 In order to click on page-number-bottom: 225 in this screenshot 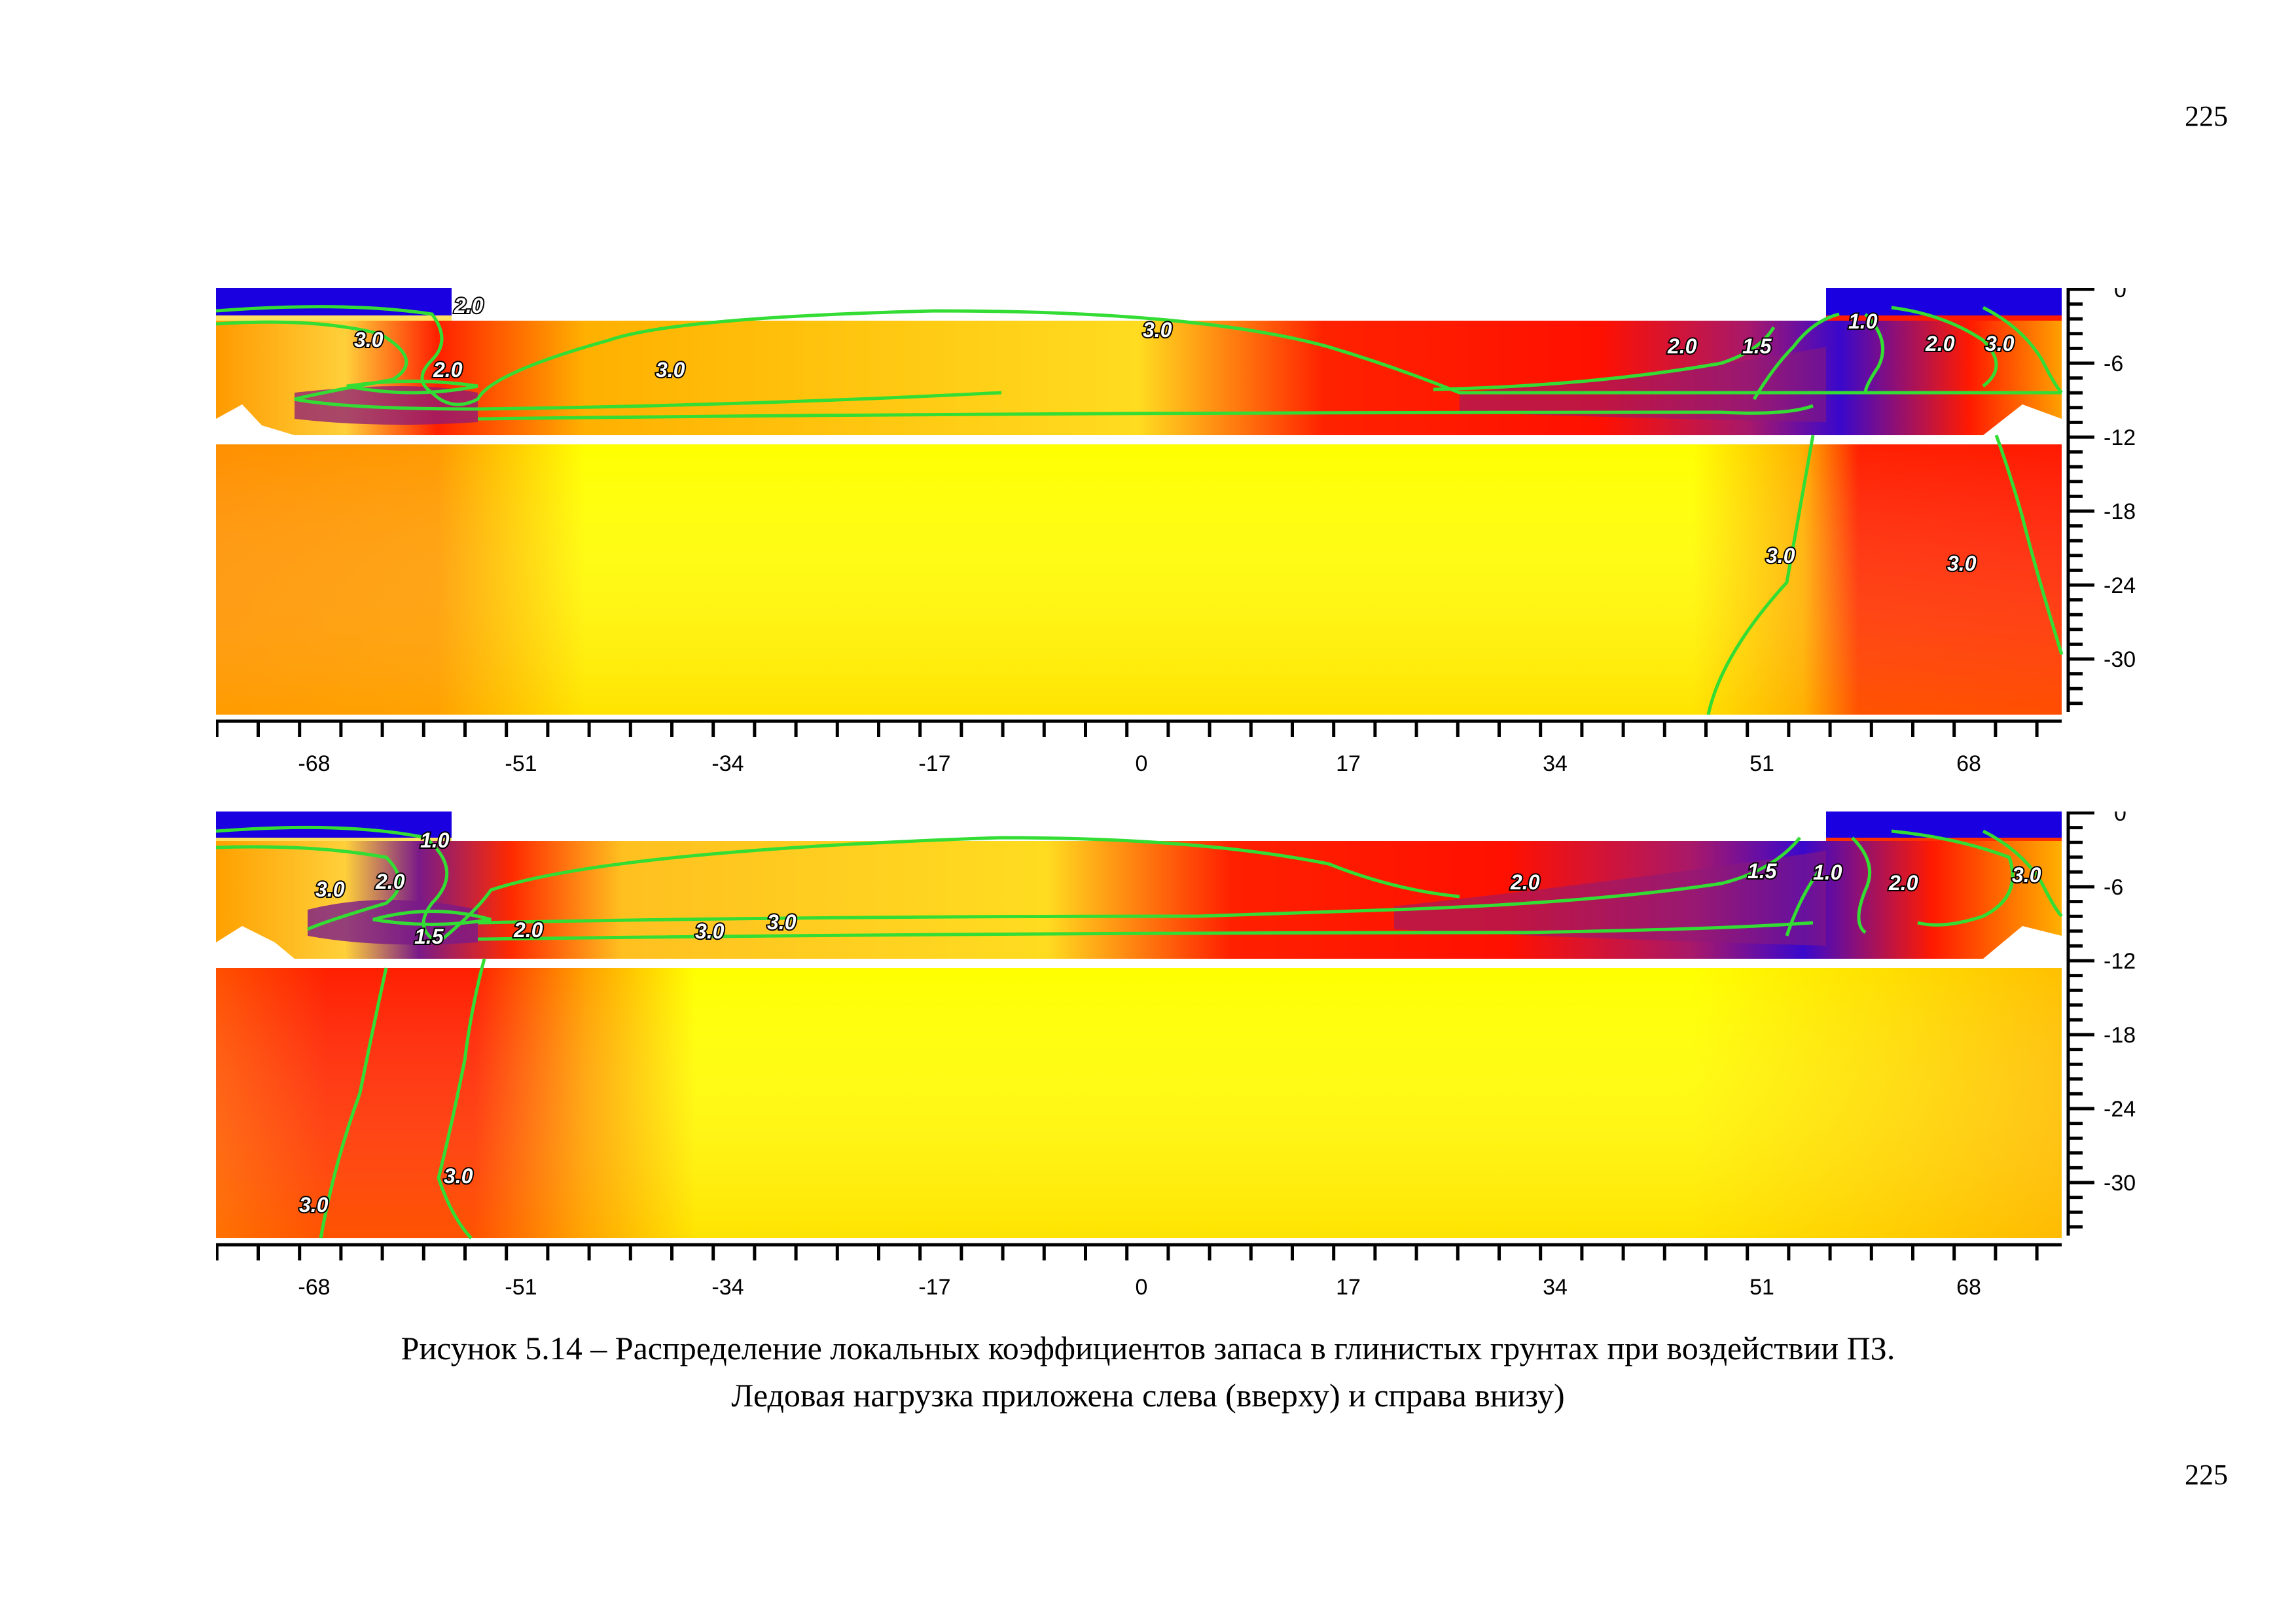, I will do `click(2206, 1475)`.